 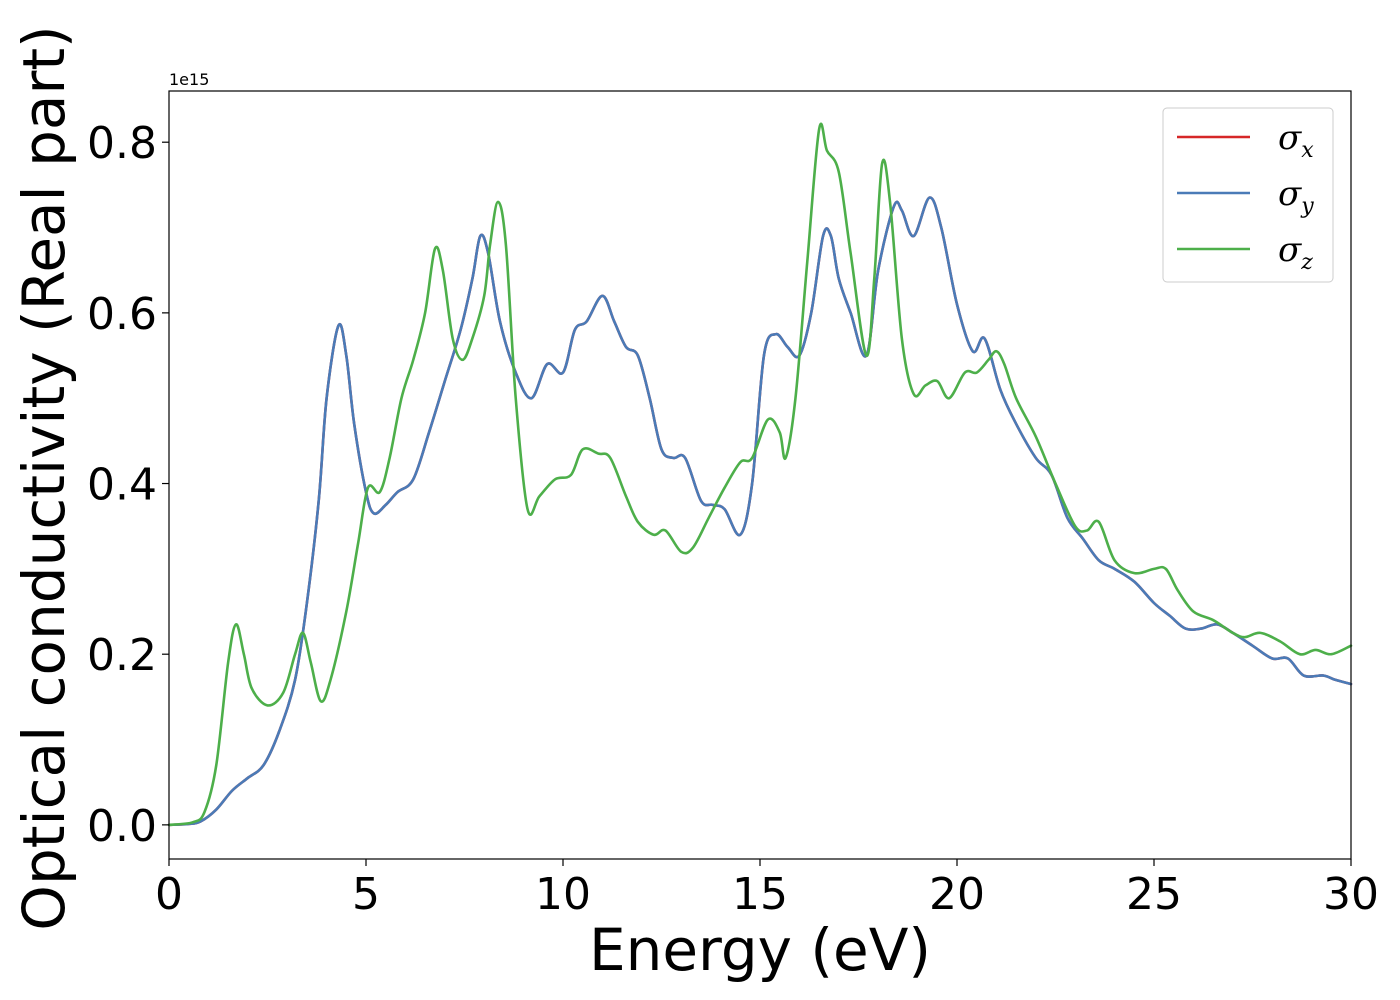 I want to click on y-tick-label: 0.8, so click(x=122, y=143).